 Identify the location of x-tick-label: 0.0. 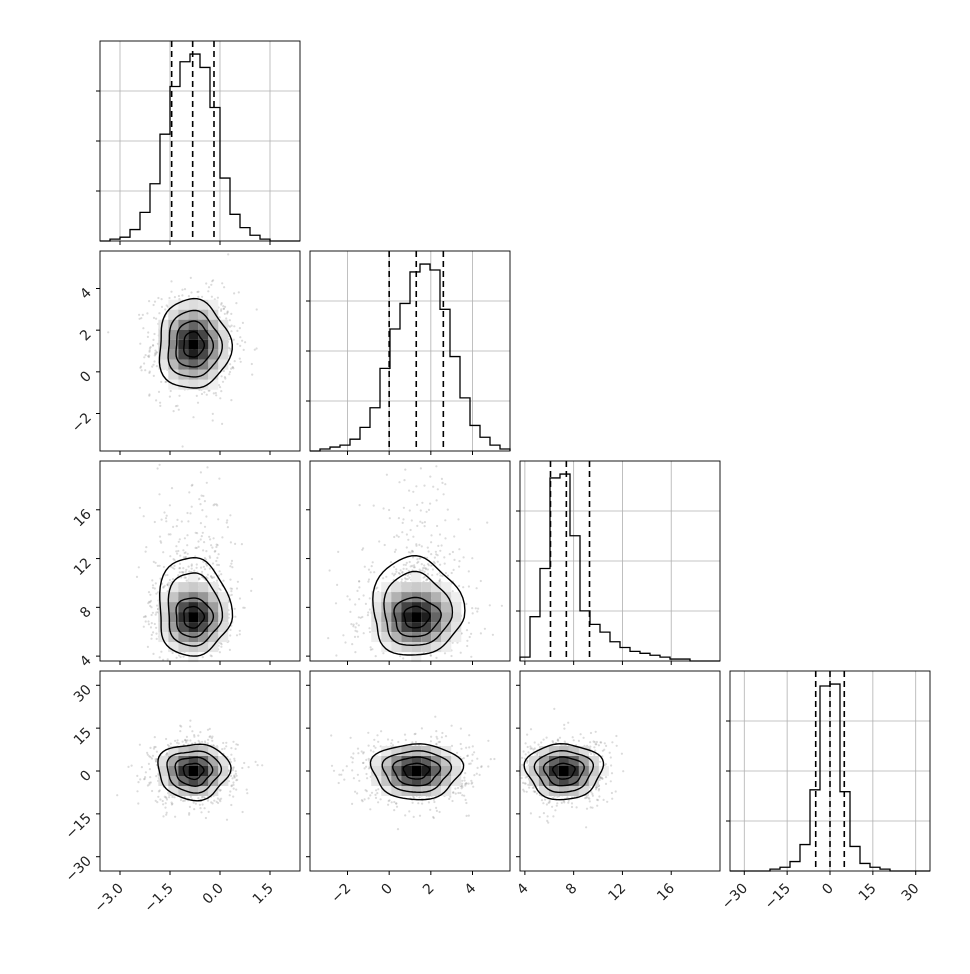
(213, 894).